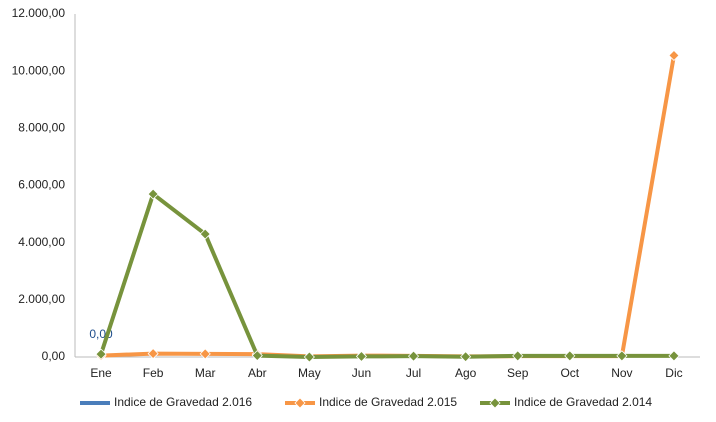 This screenshot has width=716, height=422. I want to click on legend-label: Indice de Gravedad 2.014, so click(583, 402).